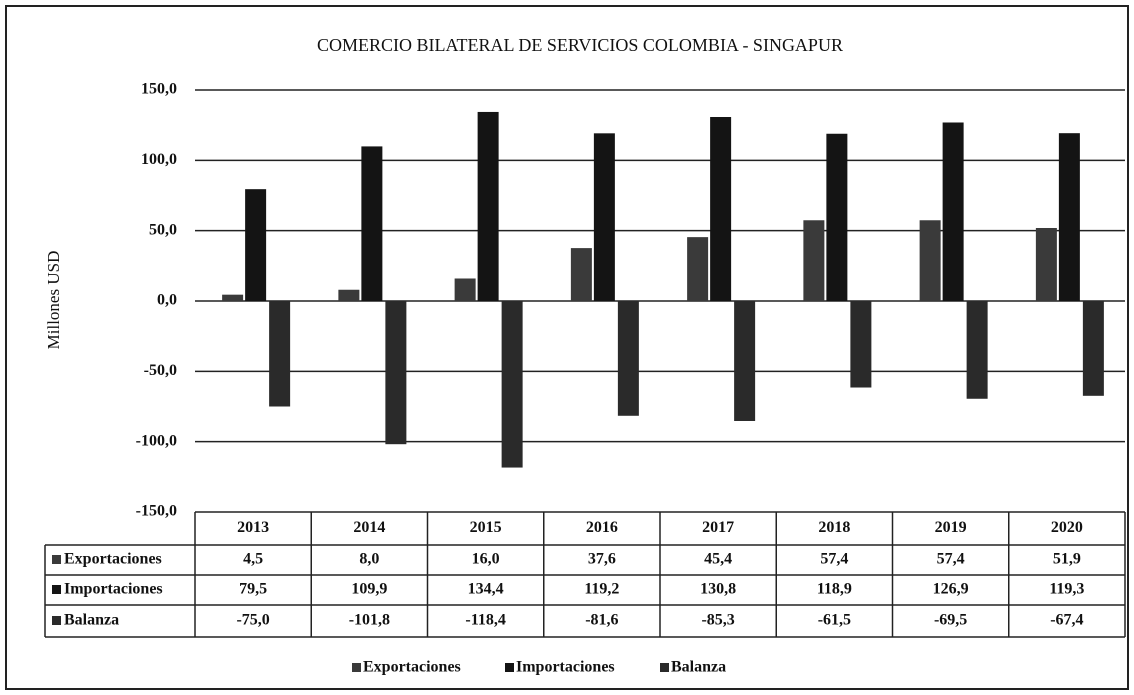 The image size is (1134, 695). I want to click on data-label: 126,9, so click(951, 589).